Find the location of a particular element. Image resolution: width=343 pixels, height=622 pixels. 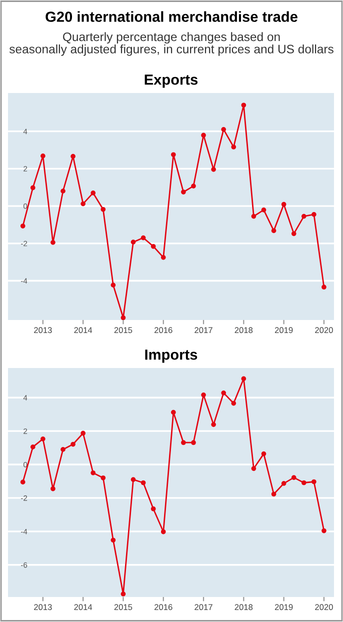

chart-title: Imports is located at coordinates (171, 356).